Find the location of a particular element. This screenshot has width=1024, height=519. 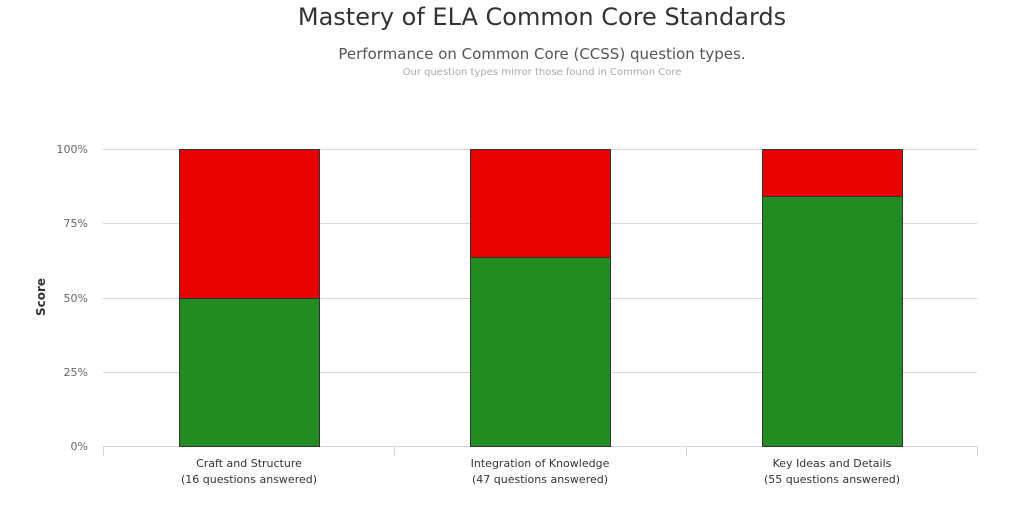

bar-integration-of-knowledge is located at coordinates (540, 298).